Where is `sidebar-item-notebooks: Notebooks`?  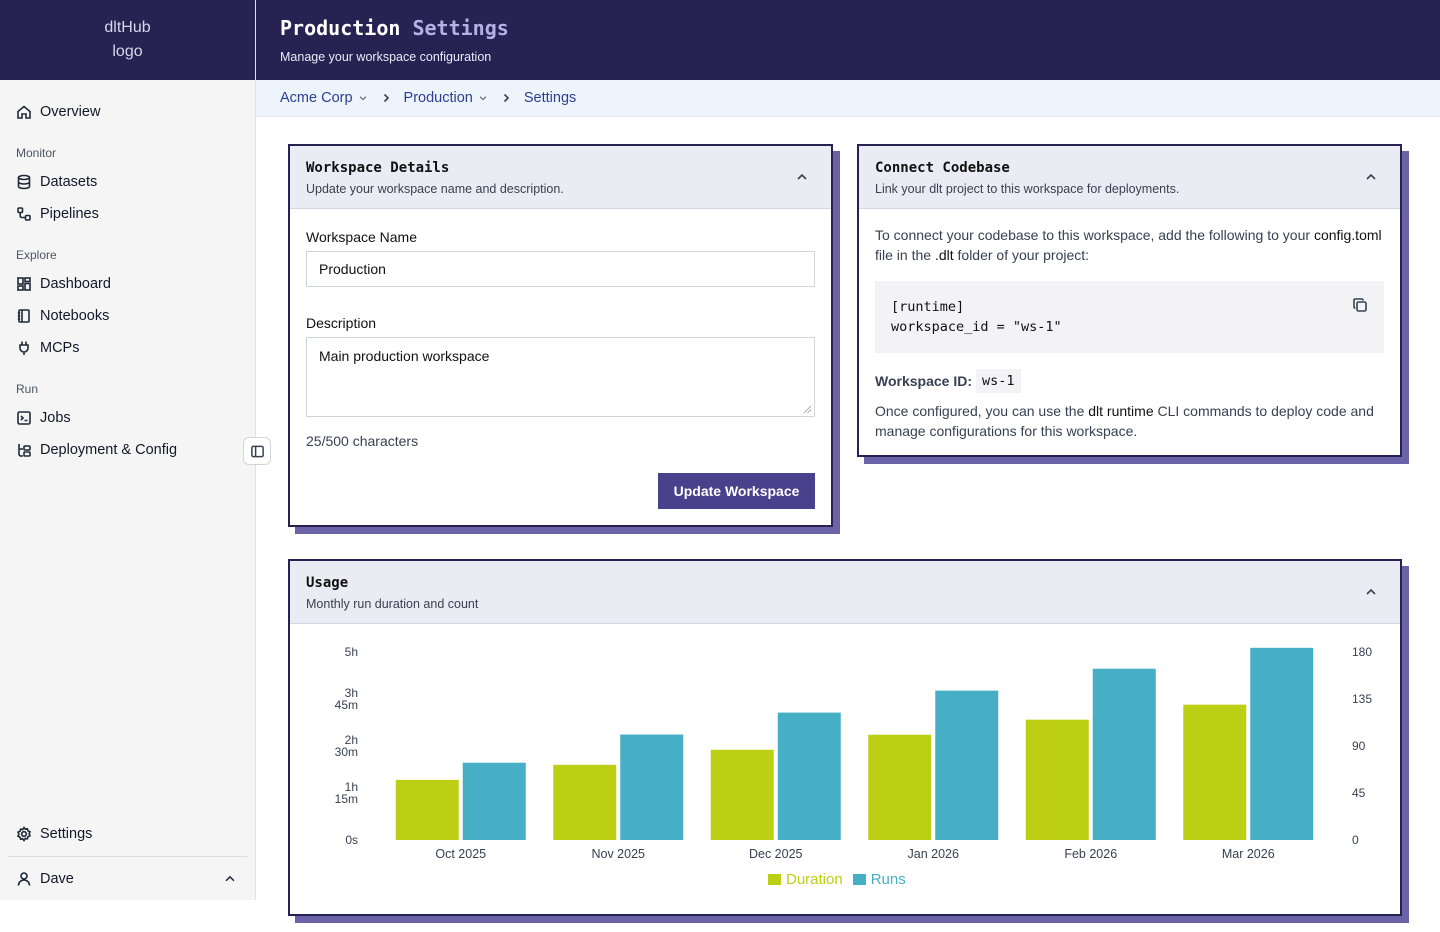
sidebar-item-notebooks: Notebooks is located at coordinates (127, 316).